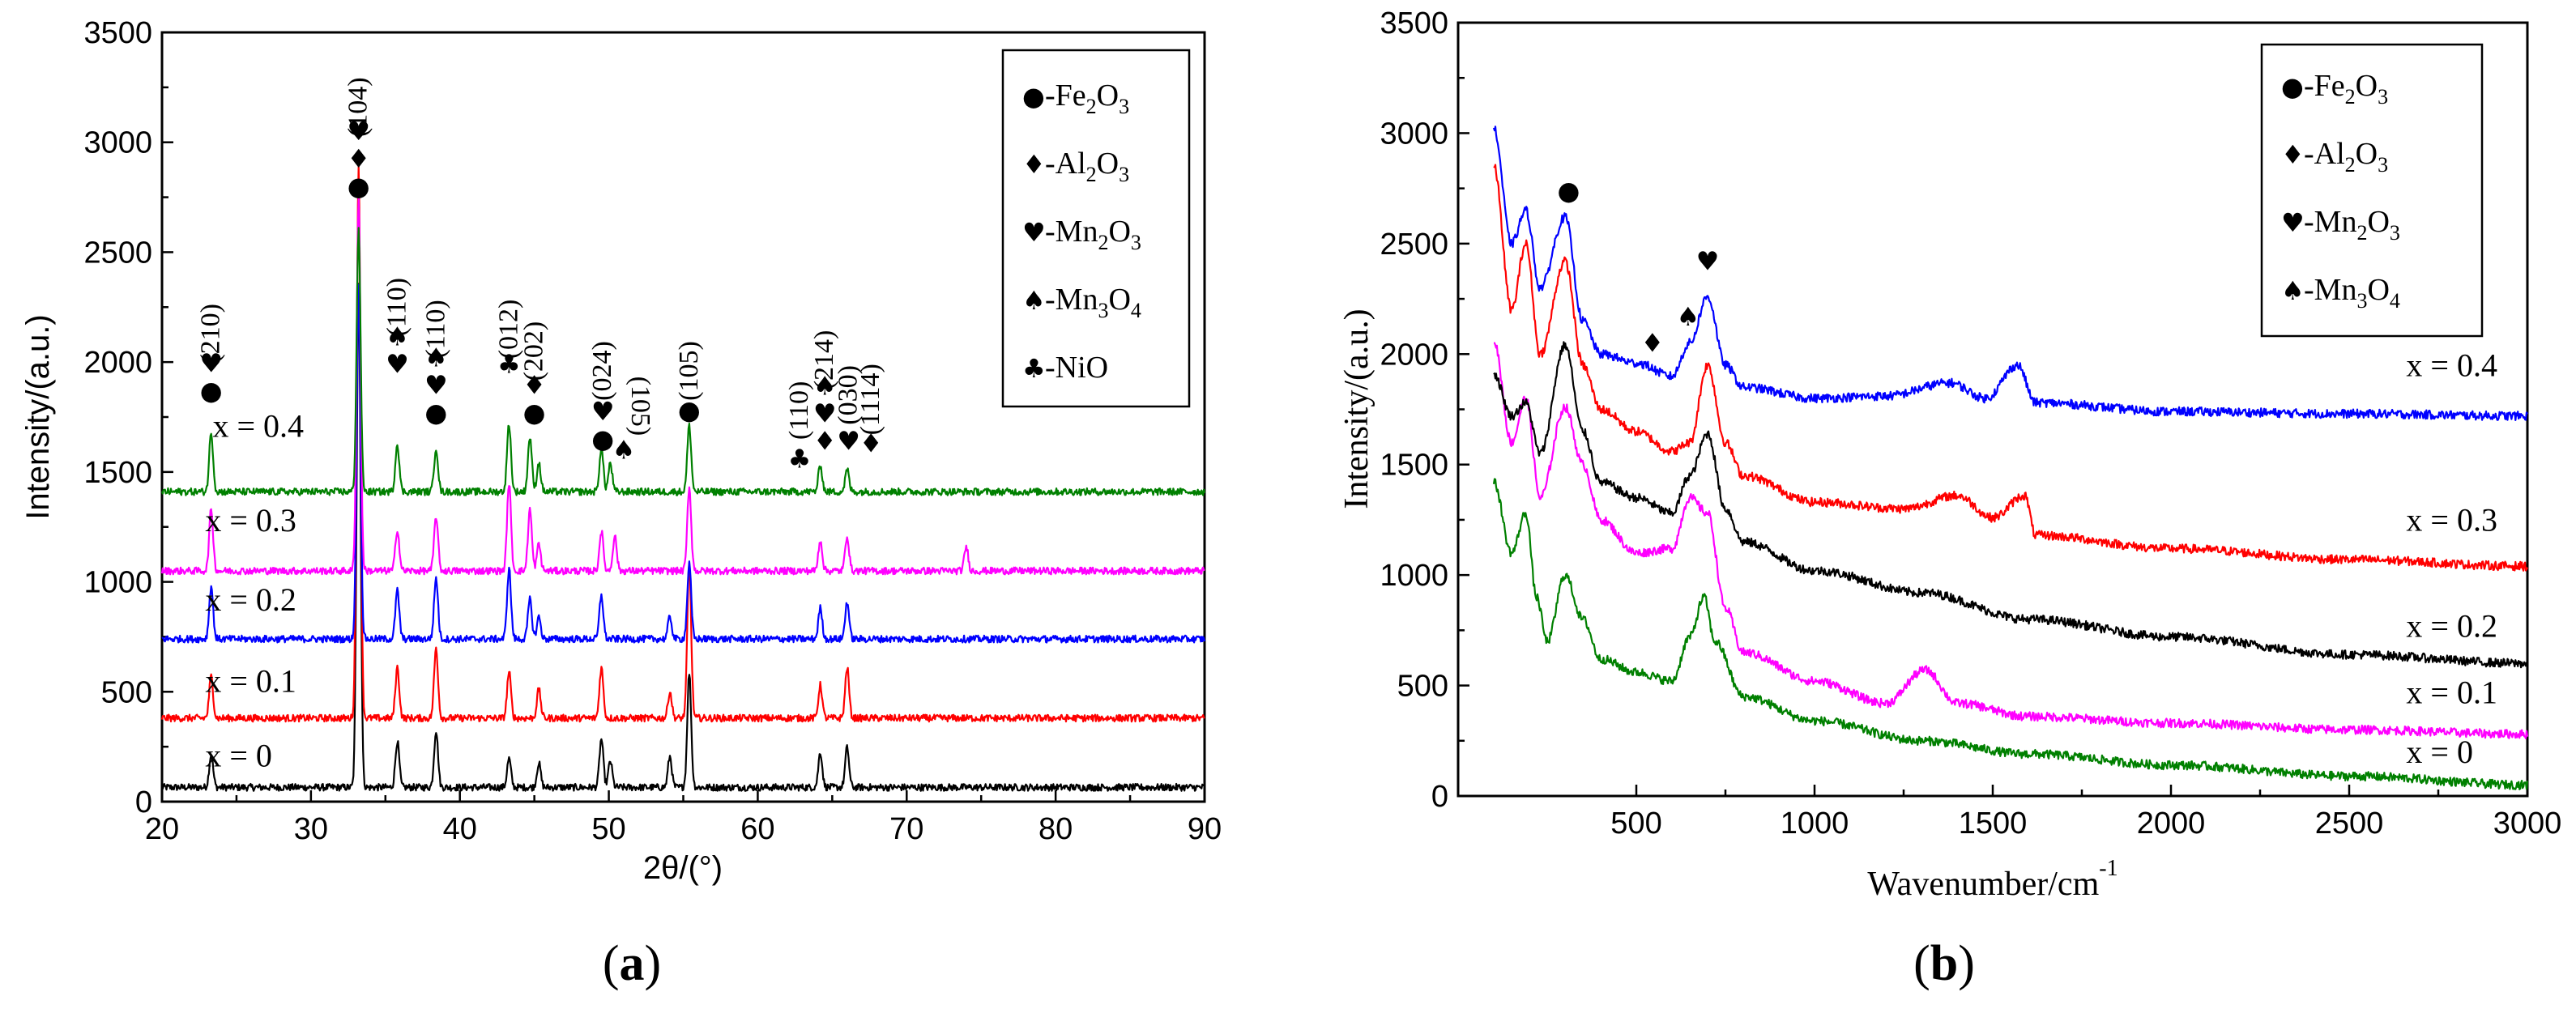 The height and width of the screenshot is (1013, 2576). Describe the element at coordinates (1652, 343) in the screenshot. I see `panel-b-phase-marker: ♦` at that location.